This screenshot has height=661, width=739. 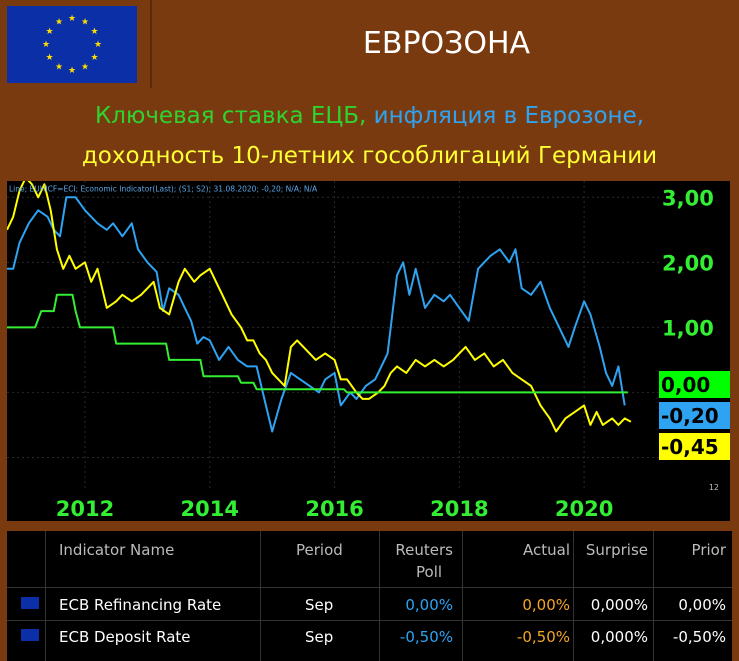 I want to click on table-row-2-name: ECB Deposit Rate, so click(x=125, y=637).